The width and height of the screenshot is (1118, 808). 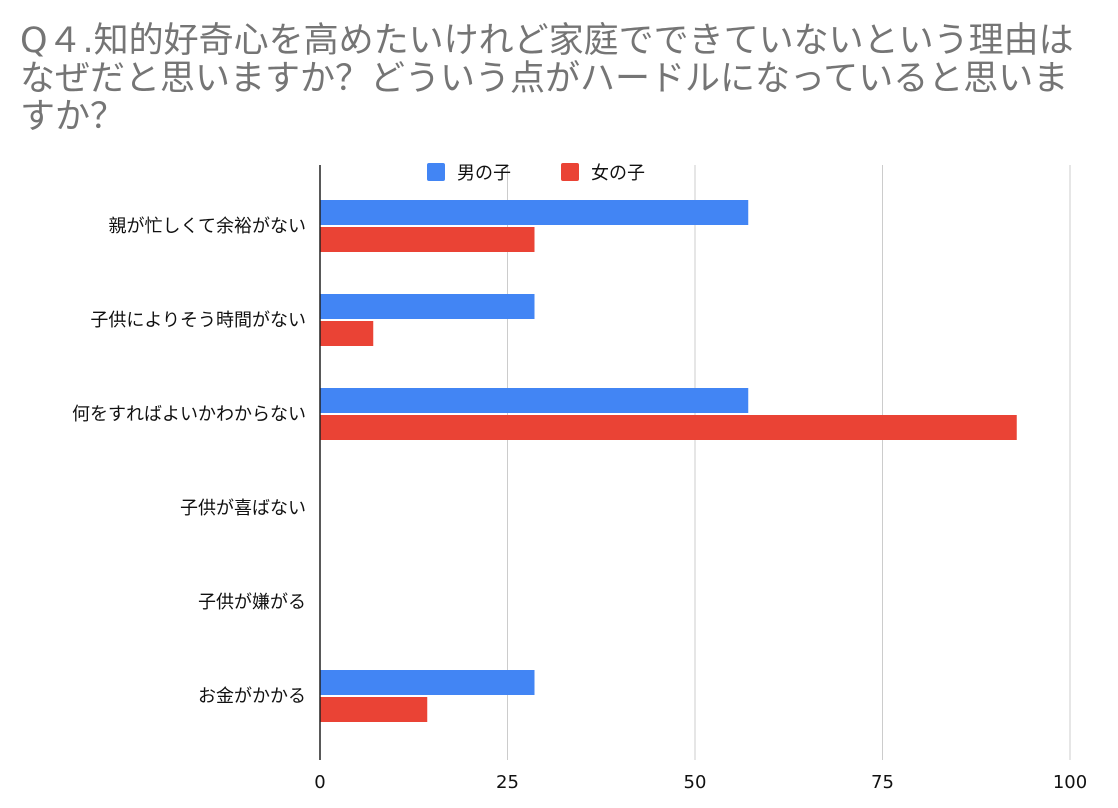 I want to click on category-label: お金がかかる, so click(x=252, y=696).